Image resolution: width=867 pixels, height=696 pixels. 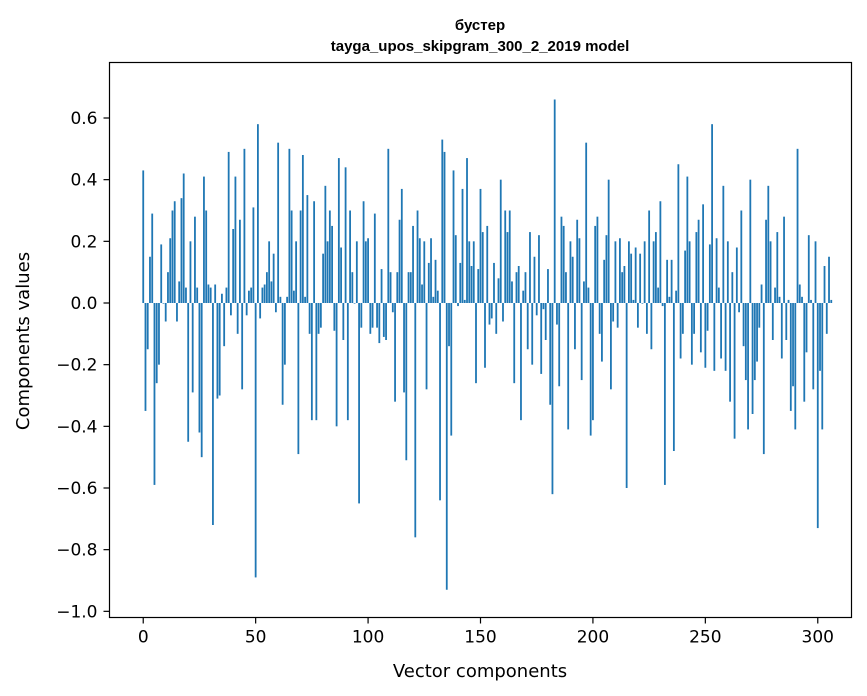 What do you see at coordinates (76, 489) in the screenshot?
I see `y-tick-label: −0.6` at bounding box center [76, 489].